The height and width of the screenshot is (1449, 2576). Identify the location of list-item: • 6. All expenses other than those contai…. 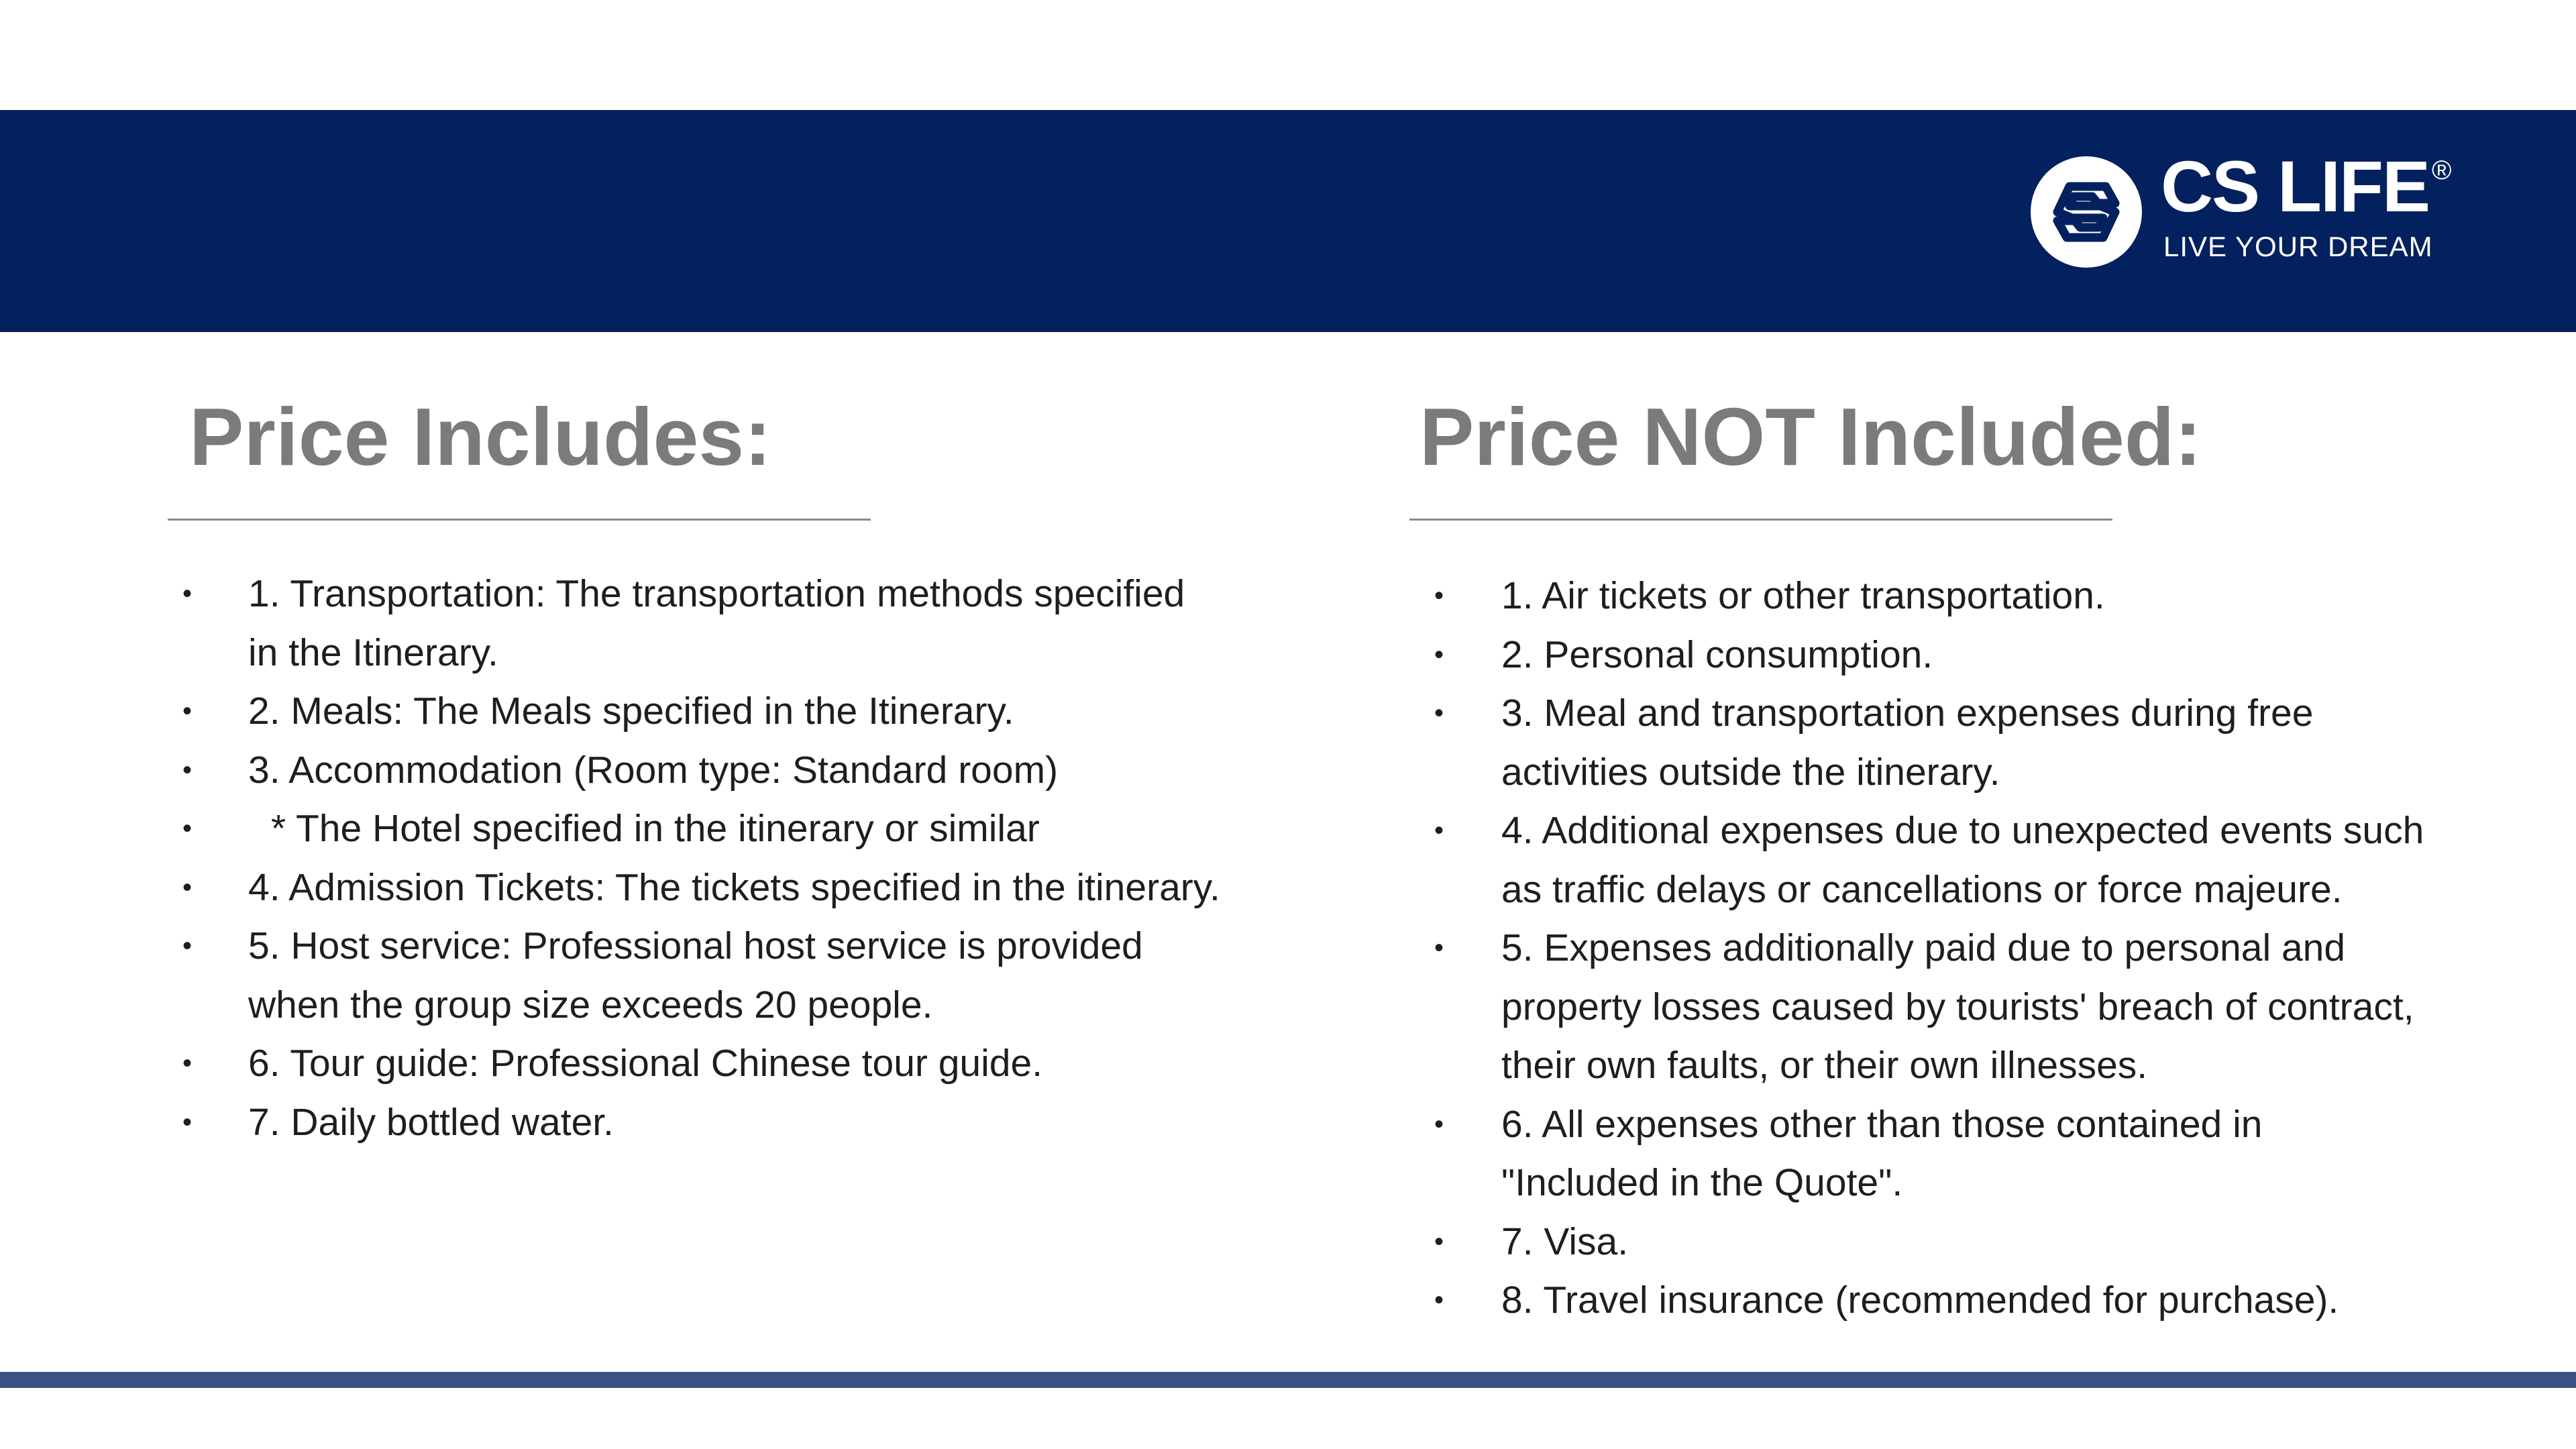
(1991, 1154).